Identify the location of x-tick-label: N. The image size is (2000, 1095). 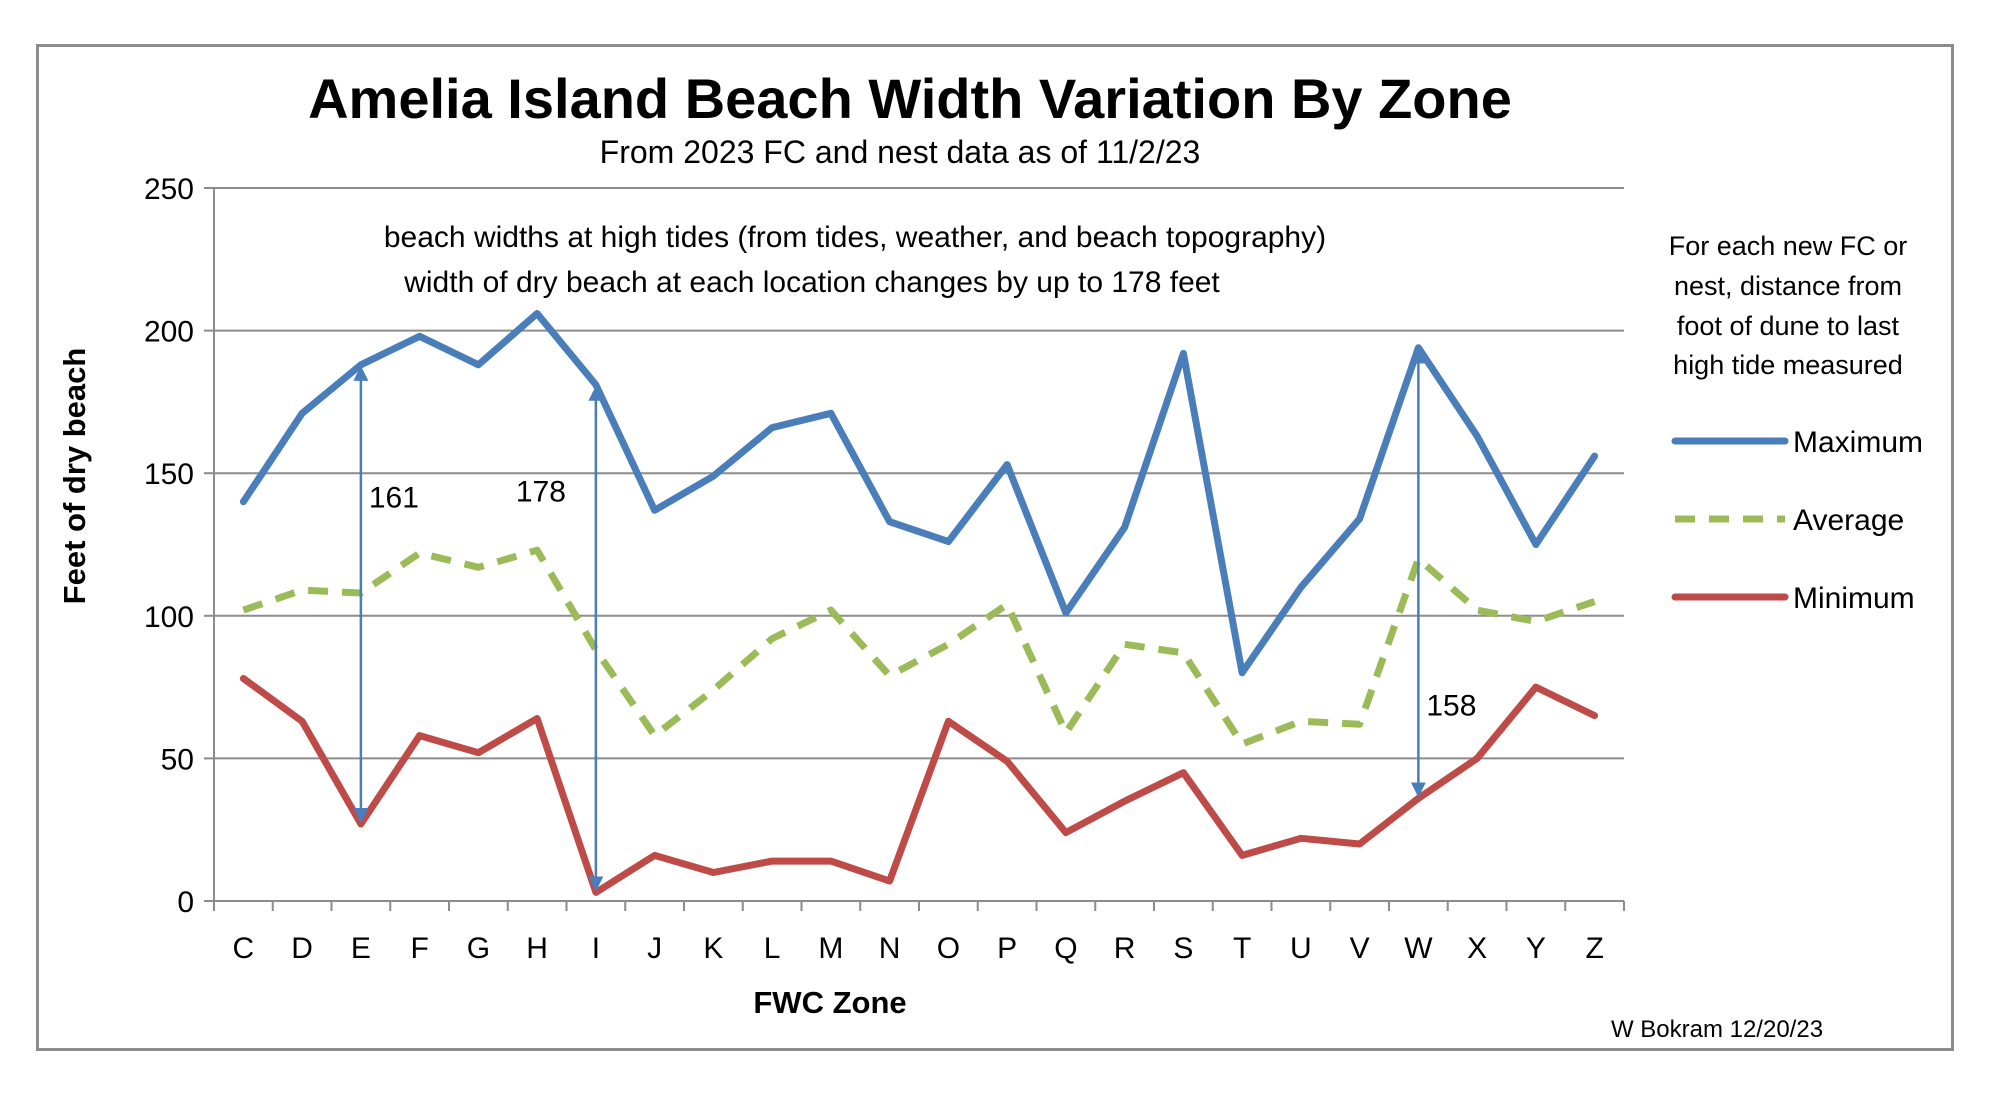
(890, 948).